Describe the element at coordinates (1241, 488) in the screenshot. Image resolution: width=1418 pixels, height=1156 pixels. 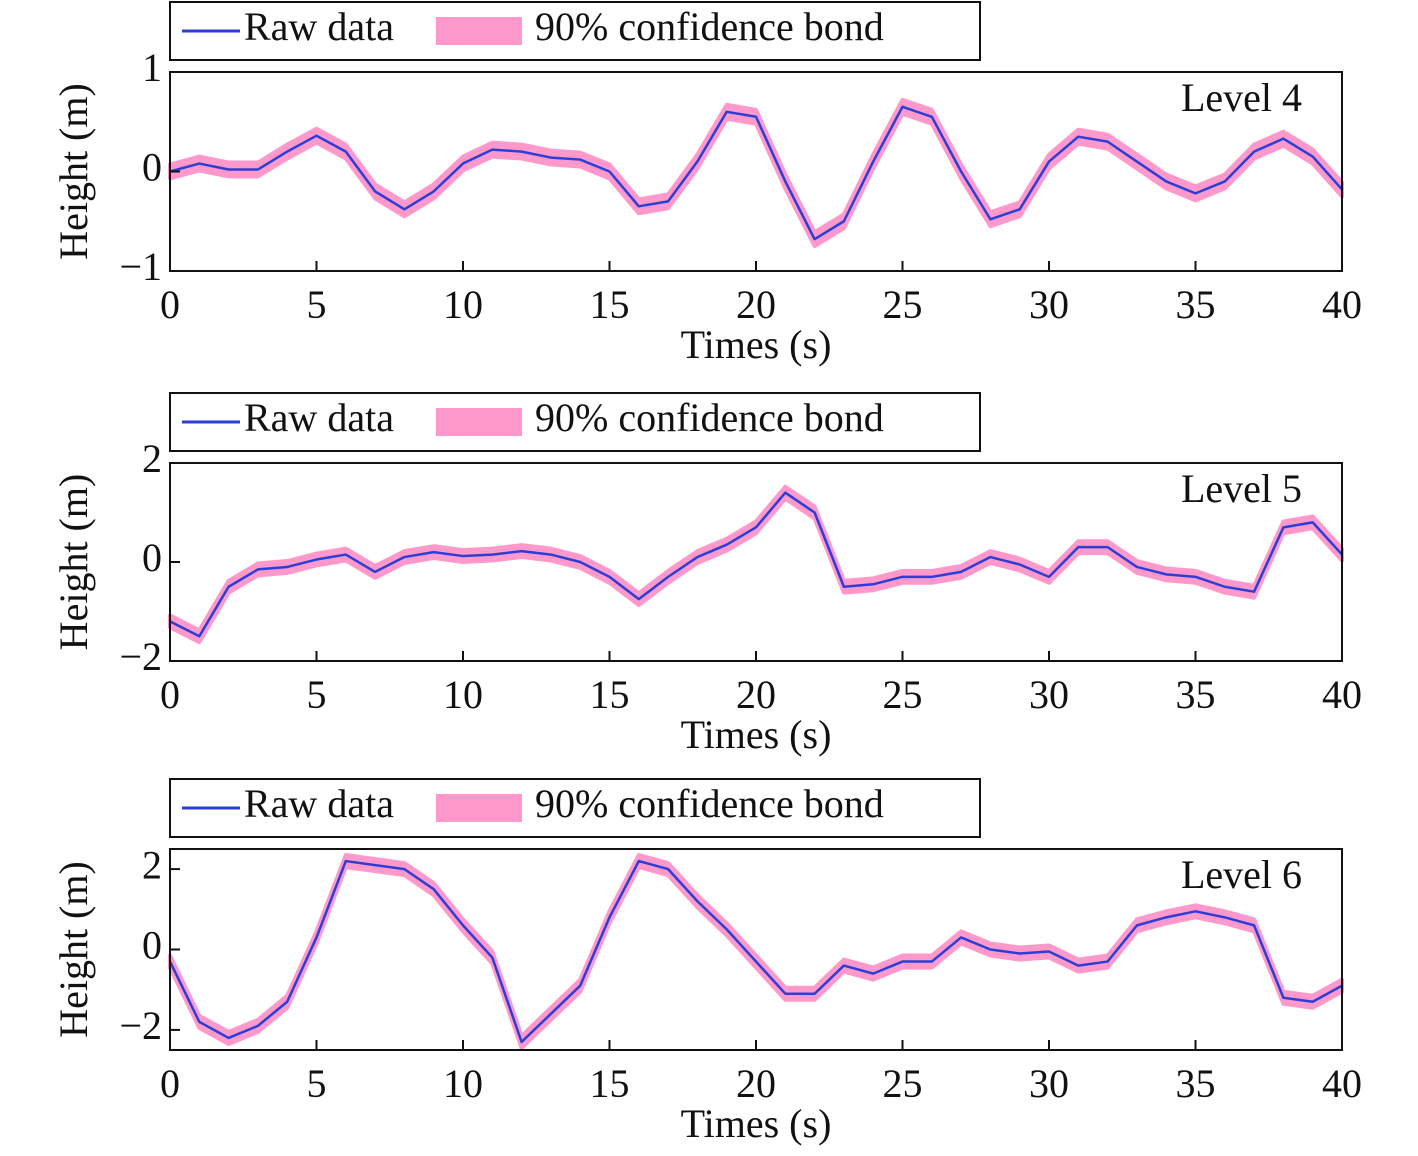
I see `panel-annotation: Level 5` at that location.